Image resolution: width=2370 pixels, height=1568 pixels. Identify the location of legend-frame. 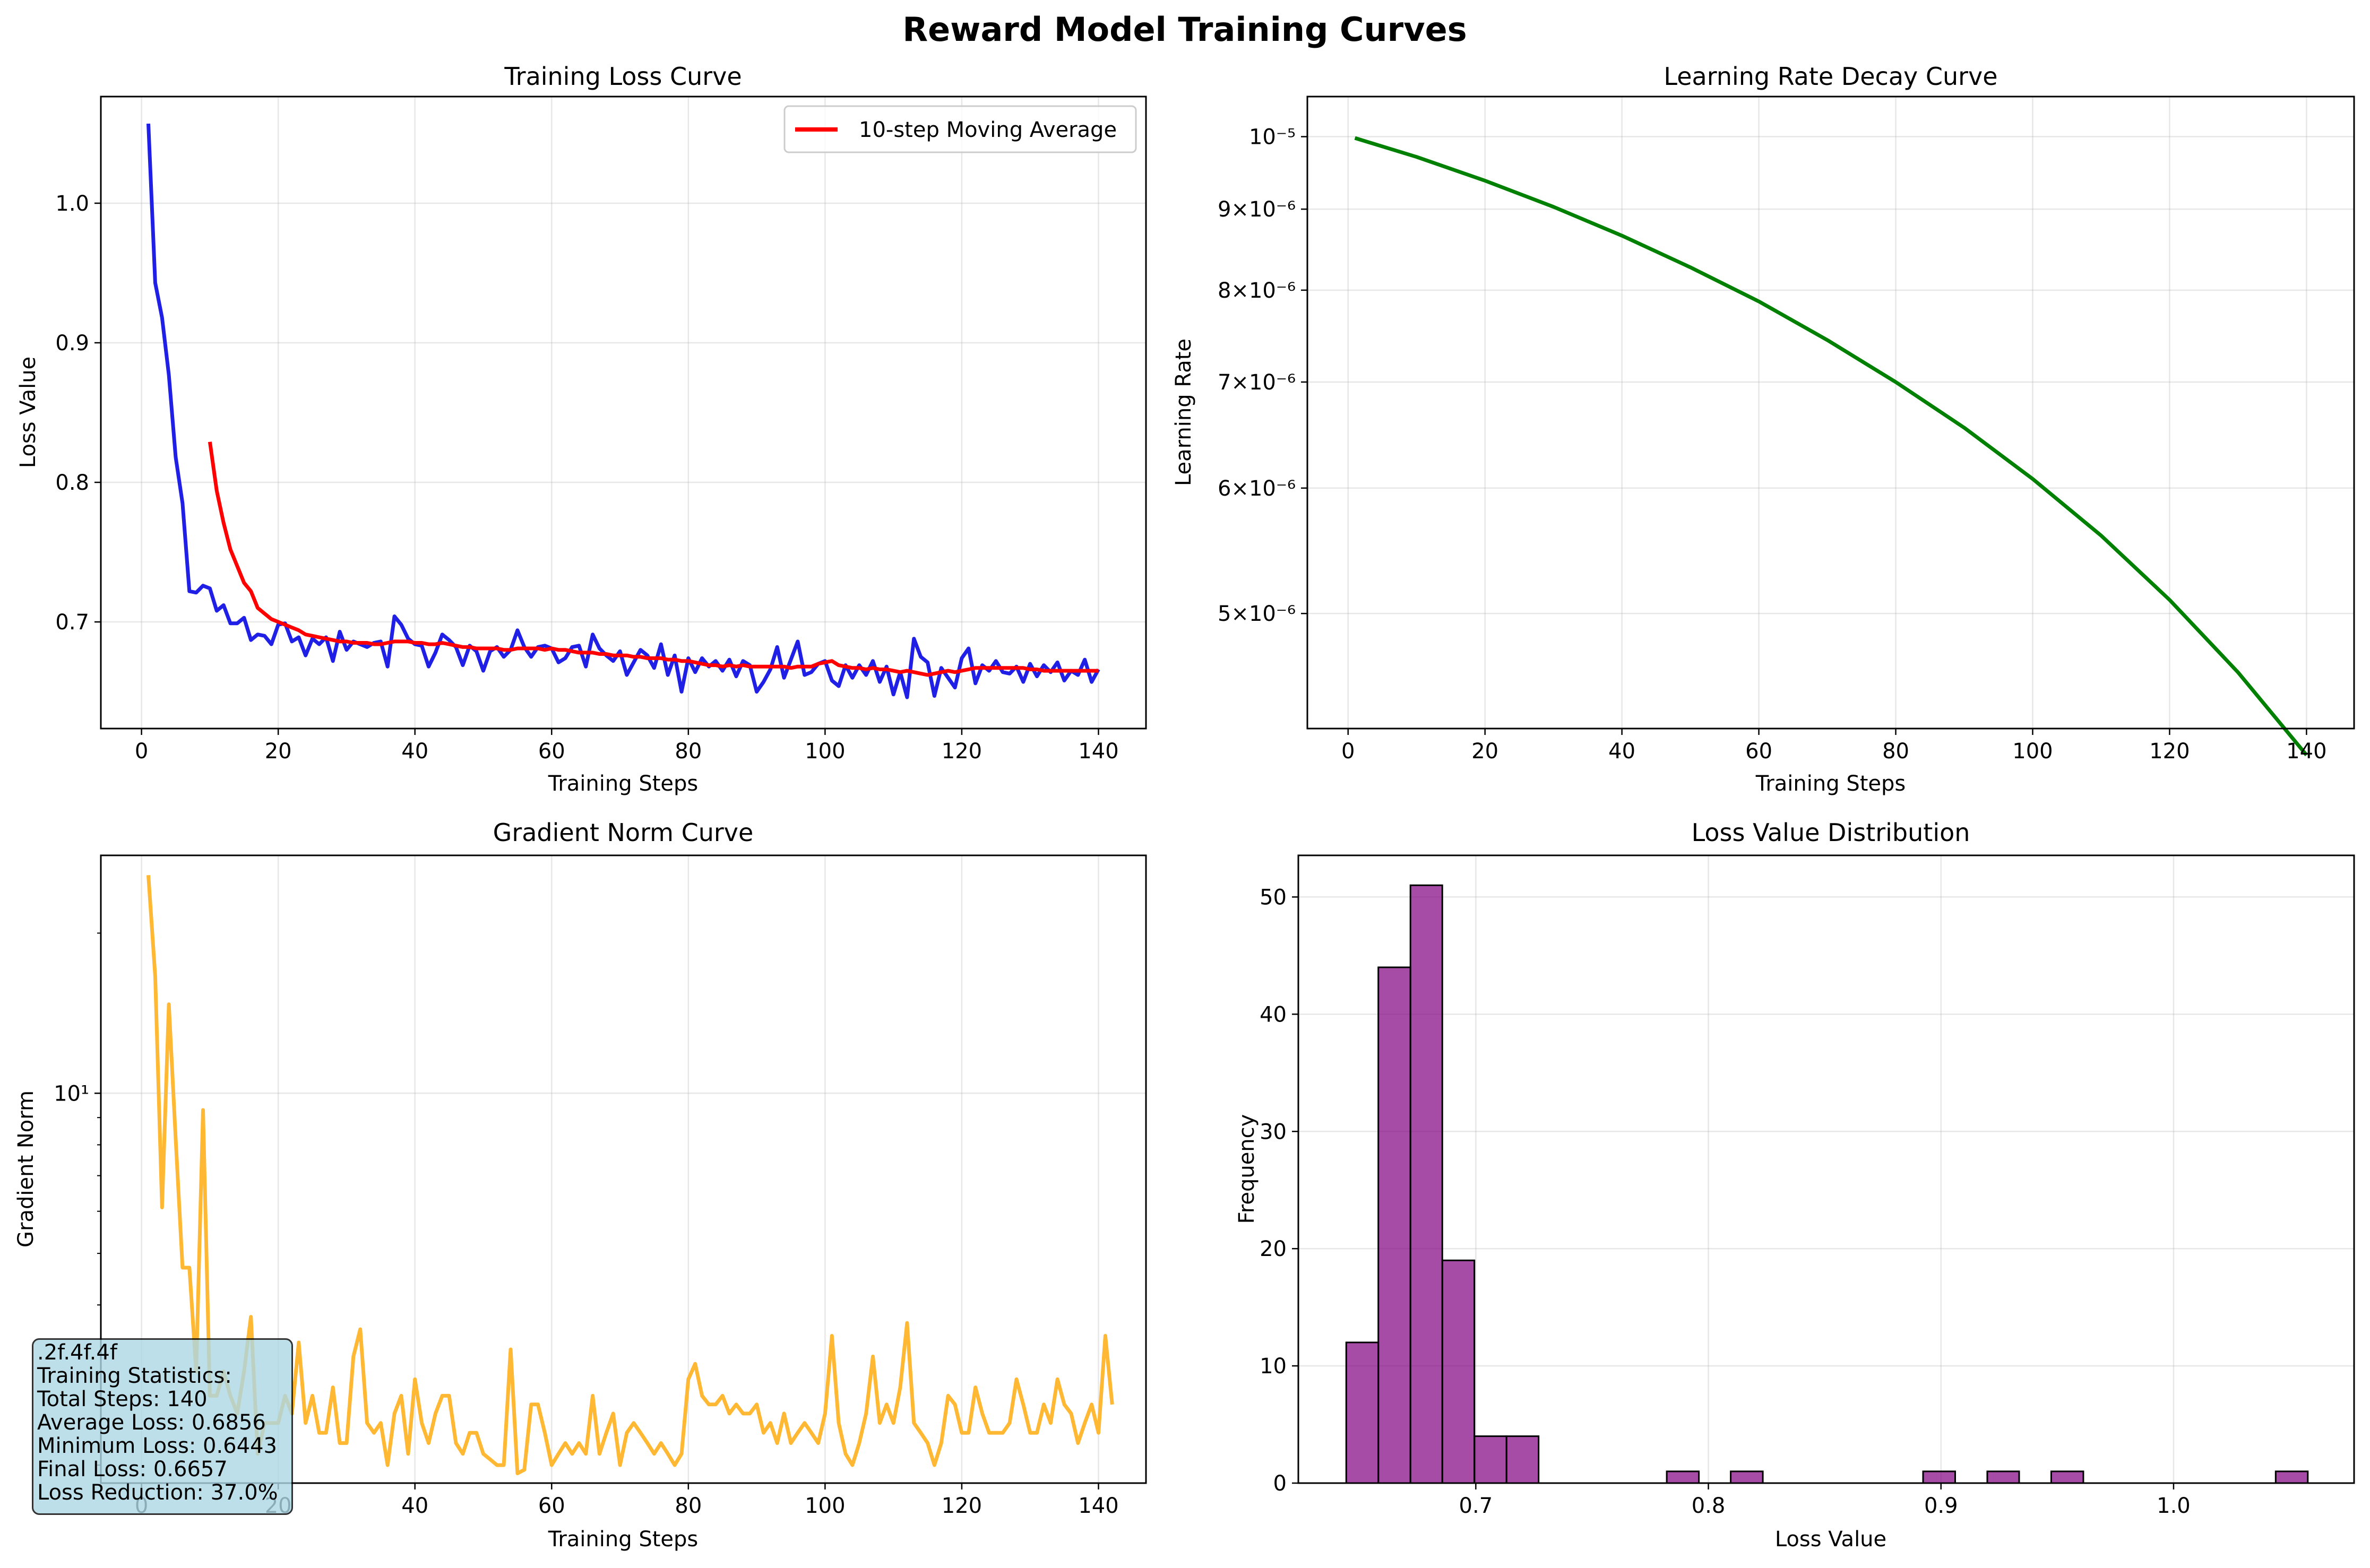
(960, 129).